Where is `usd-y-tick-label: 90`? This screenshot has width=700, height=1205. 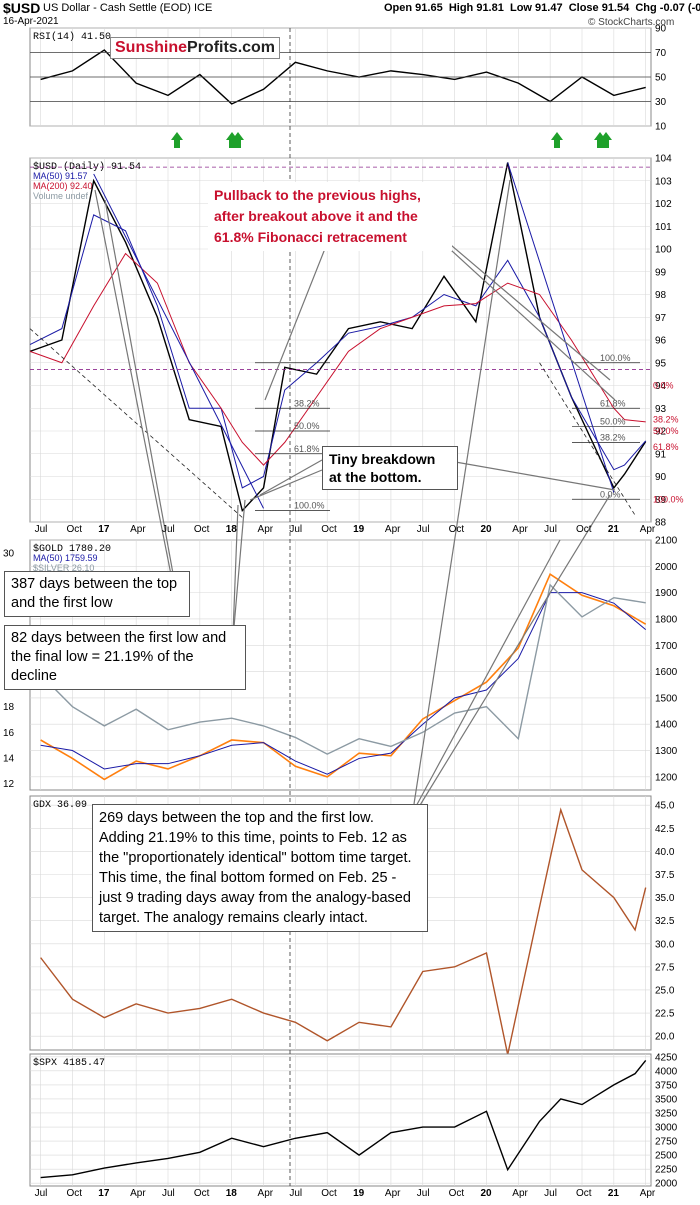
usd-y-tick-label: 90 is located at coordinates (661, 477).